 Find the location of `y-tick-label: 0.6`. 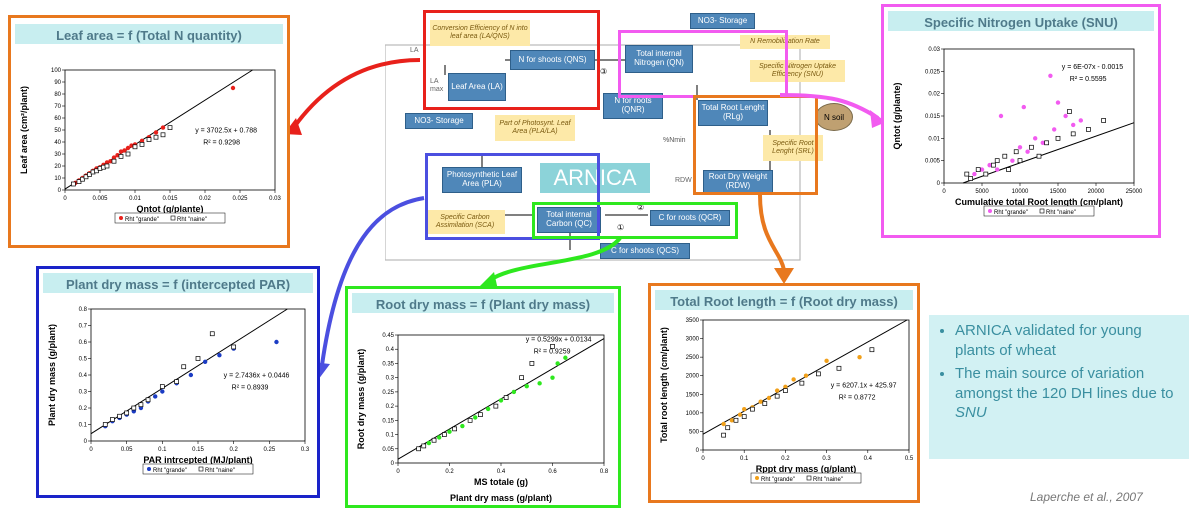

y-tick-label: 0.6 is located at coordinates (83, 343).